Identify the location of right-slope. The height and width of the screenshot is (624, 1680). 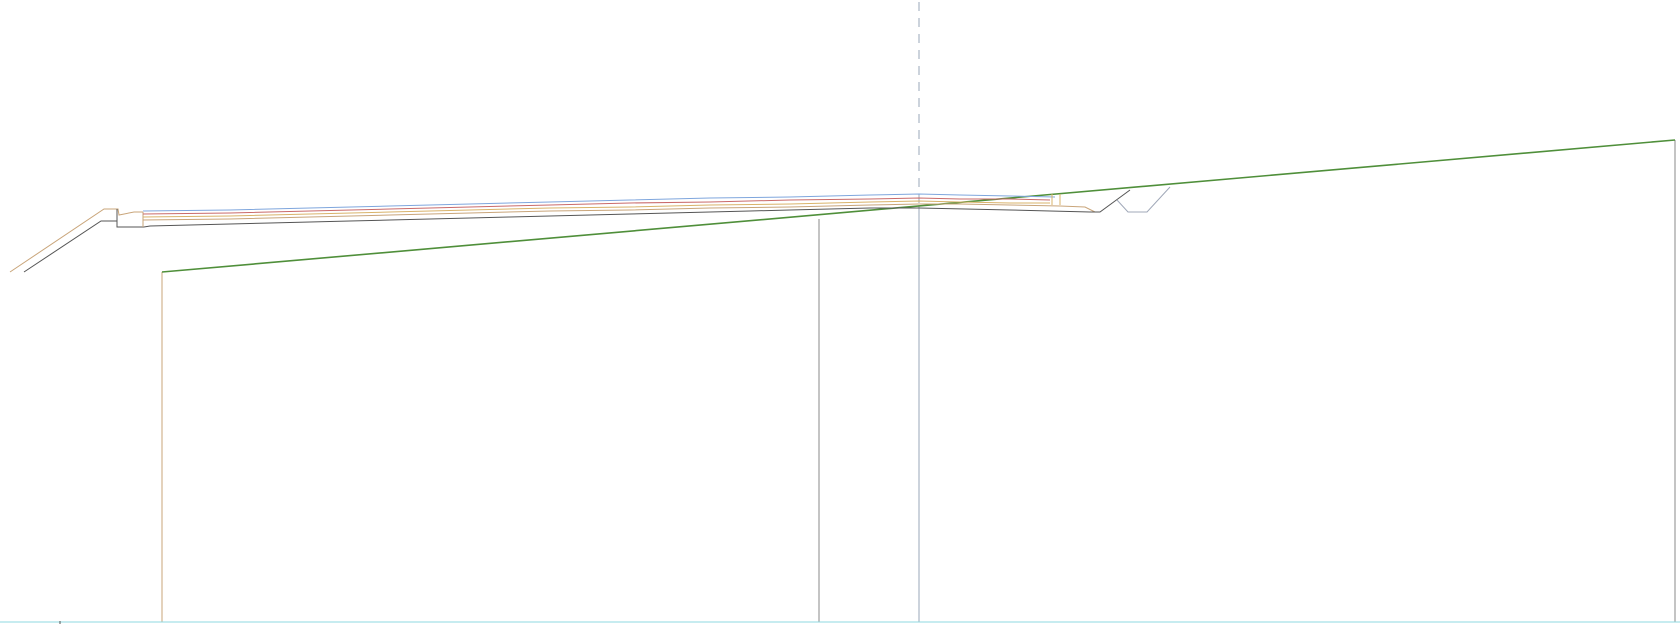
(1113, 201).